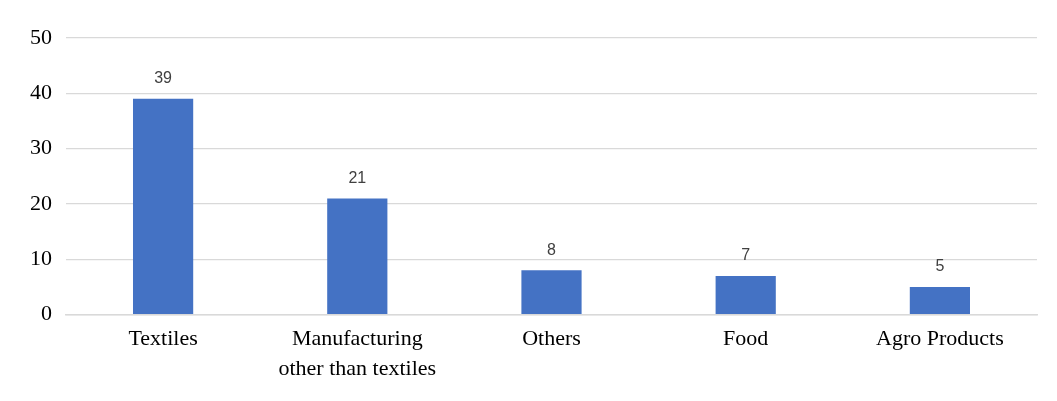 This screenshot has height=401, width=1057. What do you see at coordinates (163, 78) in the screenshot?
I see `data-label: 39` at bounding box center [163, 78].